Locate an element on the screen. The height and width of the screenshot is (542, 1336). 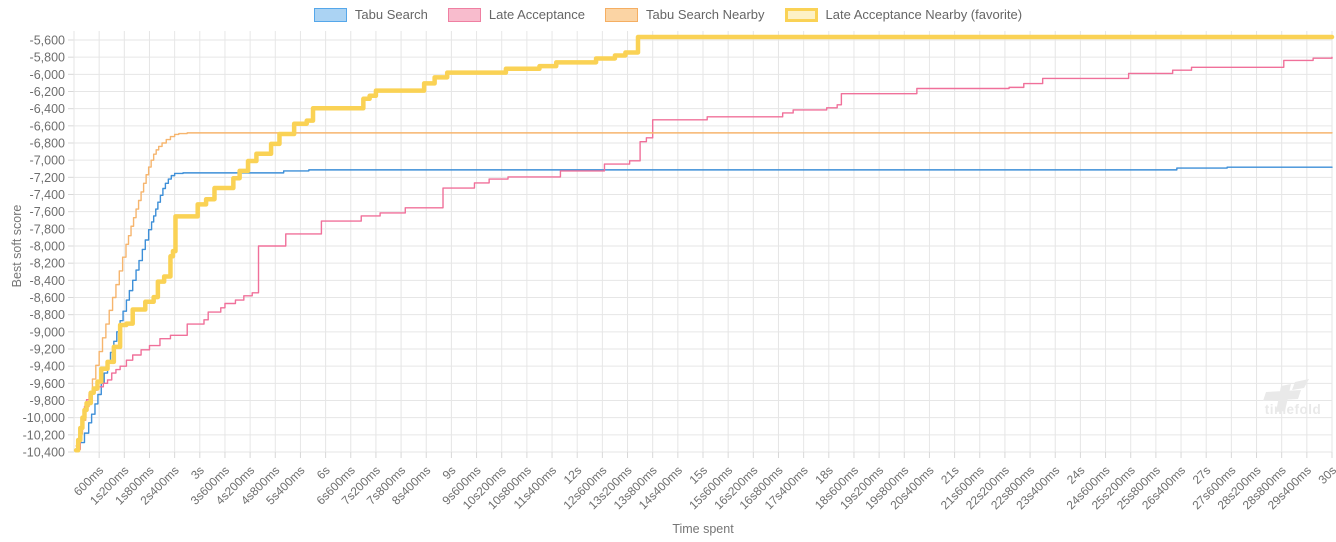
legend-item-late-acceptance-nearby-favorite: Late Acceptance Nearby (favorite) is located at coordinates (903, 14).